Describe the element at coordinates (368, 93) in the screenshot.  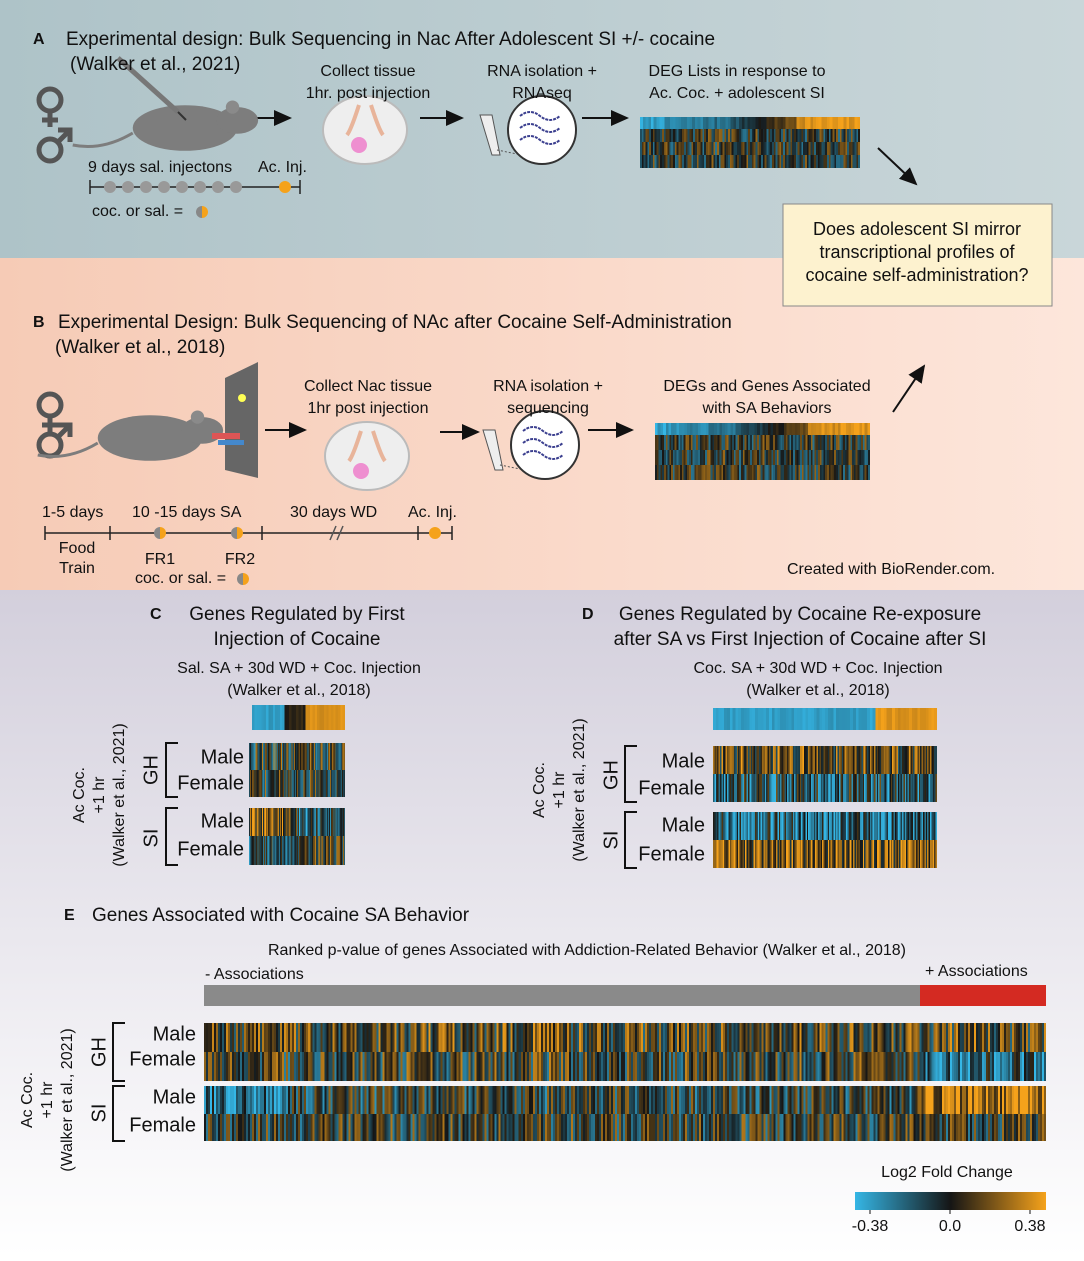
I see `label: 1hr. post injection` at that location.